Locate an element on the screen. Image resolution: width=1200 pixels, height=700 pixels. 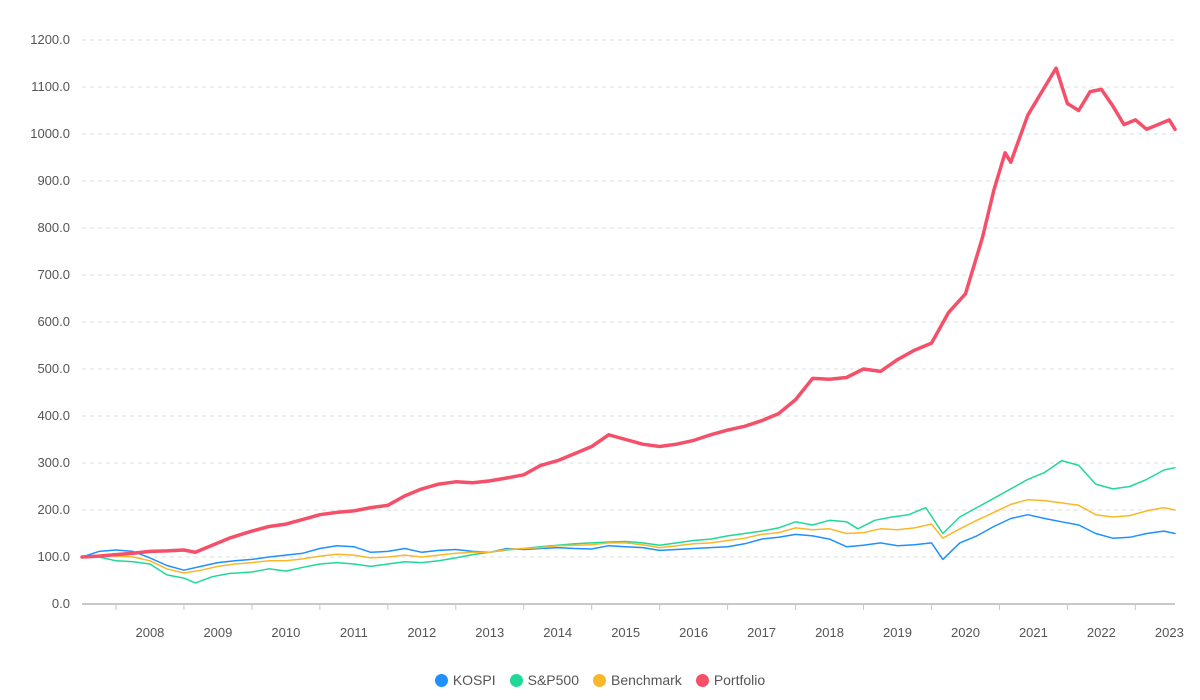
x-tick-label: 2012 is located at coordinates (421, 632).